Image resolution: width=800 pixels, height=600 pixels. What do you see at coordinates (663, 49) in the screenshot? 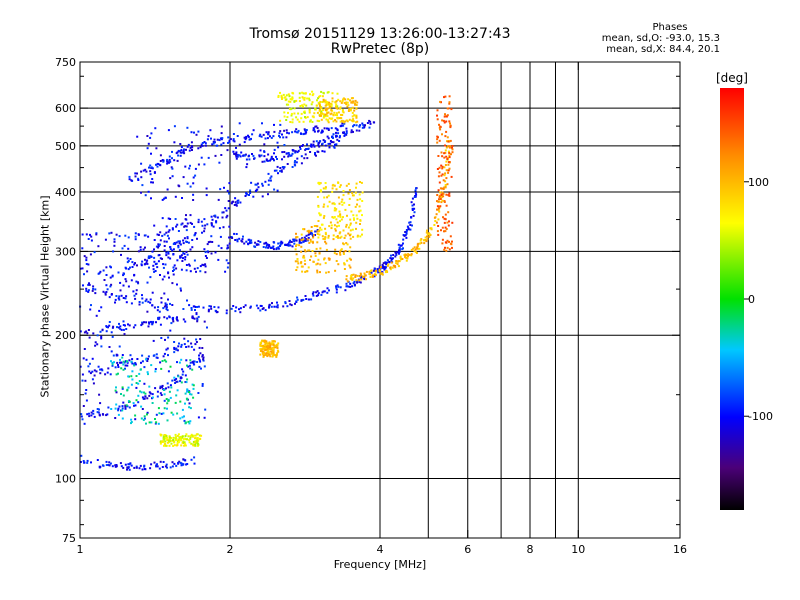
I see `phases-legend-x-mode: mean, sd,X: 84.4, 20.1` at bounding box center [663, 49].